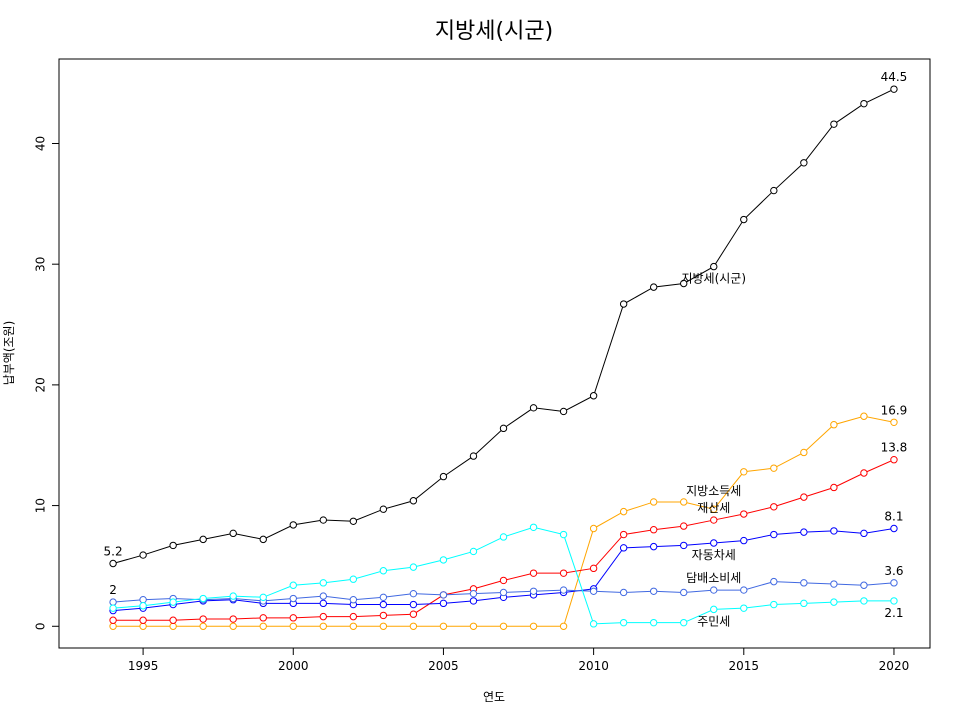  What do you see at coordinates (893, 571) in the screenshot?
I see `annotation-label: 3.6` at bounding box center [893, 571].